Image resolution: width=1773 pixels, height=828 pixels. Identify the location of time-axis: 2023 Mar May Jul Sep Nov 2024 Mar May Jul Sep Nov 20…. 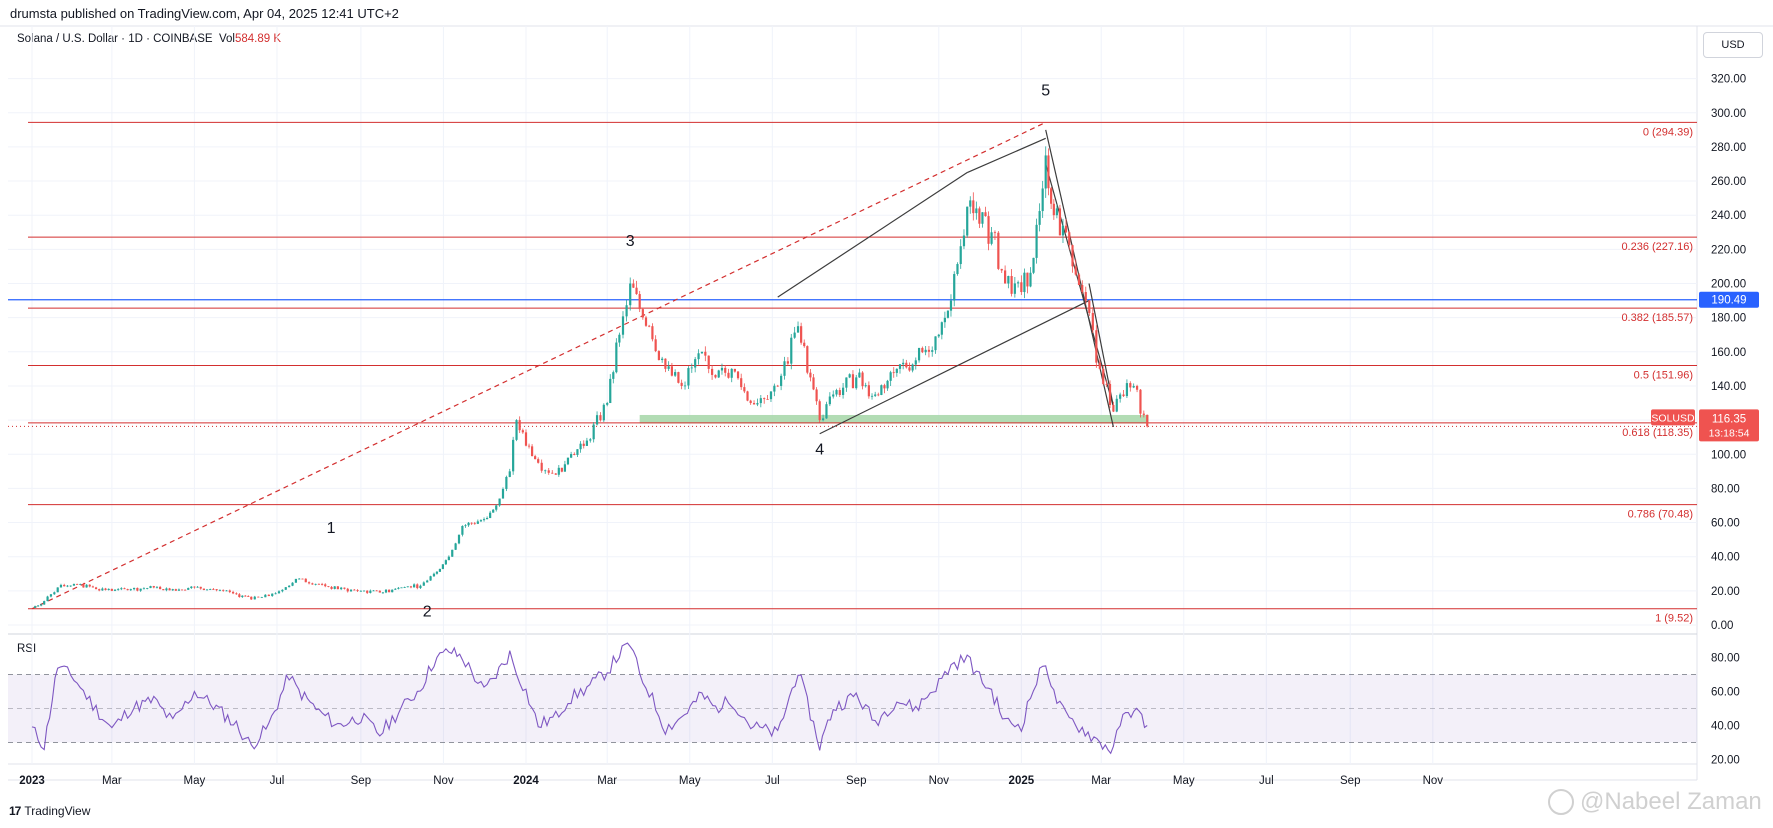
(731, 781).